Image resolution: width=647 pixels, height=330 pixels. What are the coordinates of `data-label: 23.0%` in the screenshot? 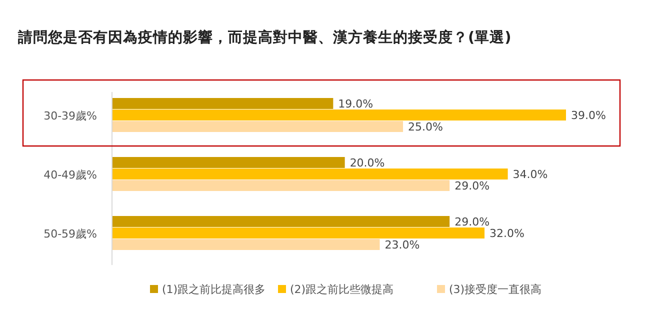 It's located at (402, 245).